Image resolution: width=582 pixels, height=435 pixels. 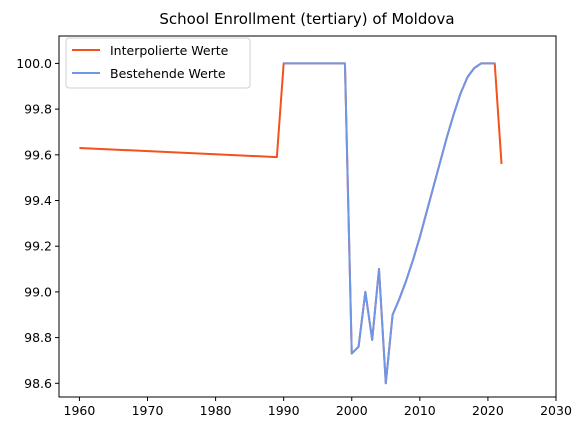 What do you see at coordinates (168, 73) in the screenshot?
I see `legend-label-existing: Bestehende Werte` at bounding box center [168, 73].